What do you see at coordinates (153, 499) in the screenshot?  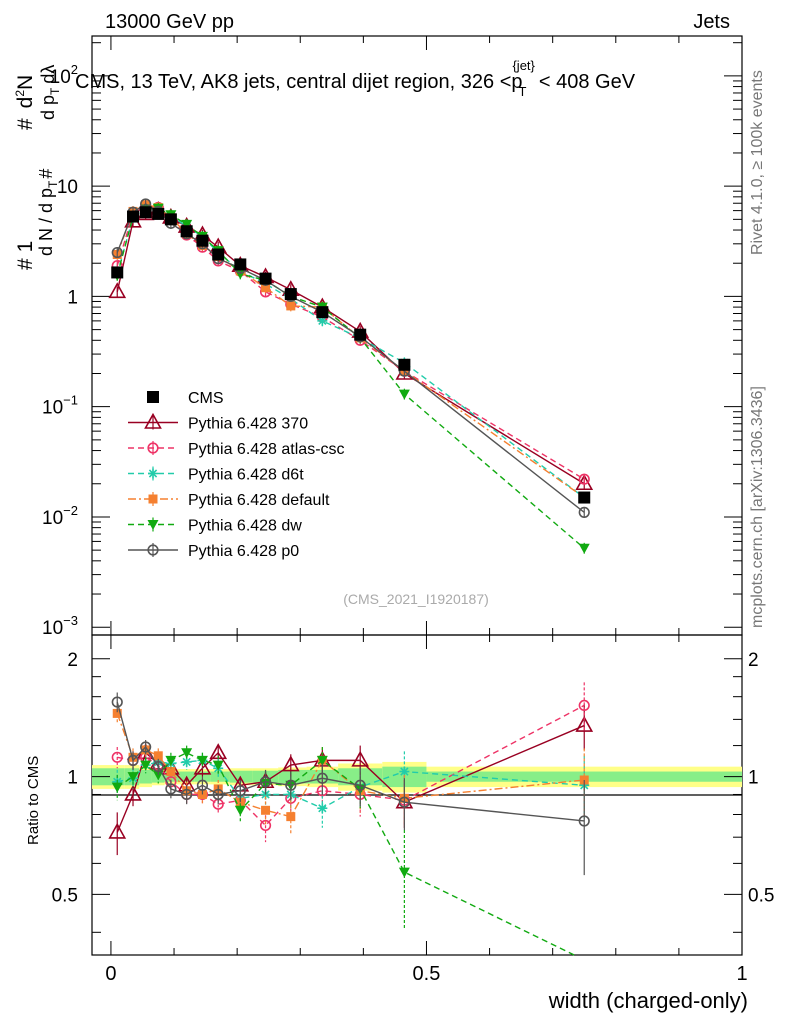 I see `legend-marker-default` at bounding box center [153, 499].